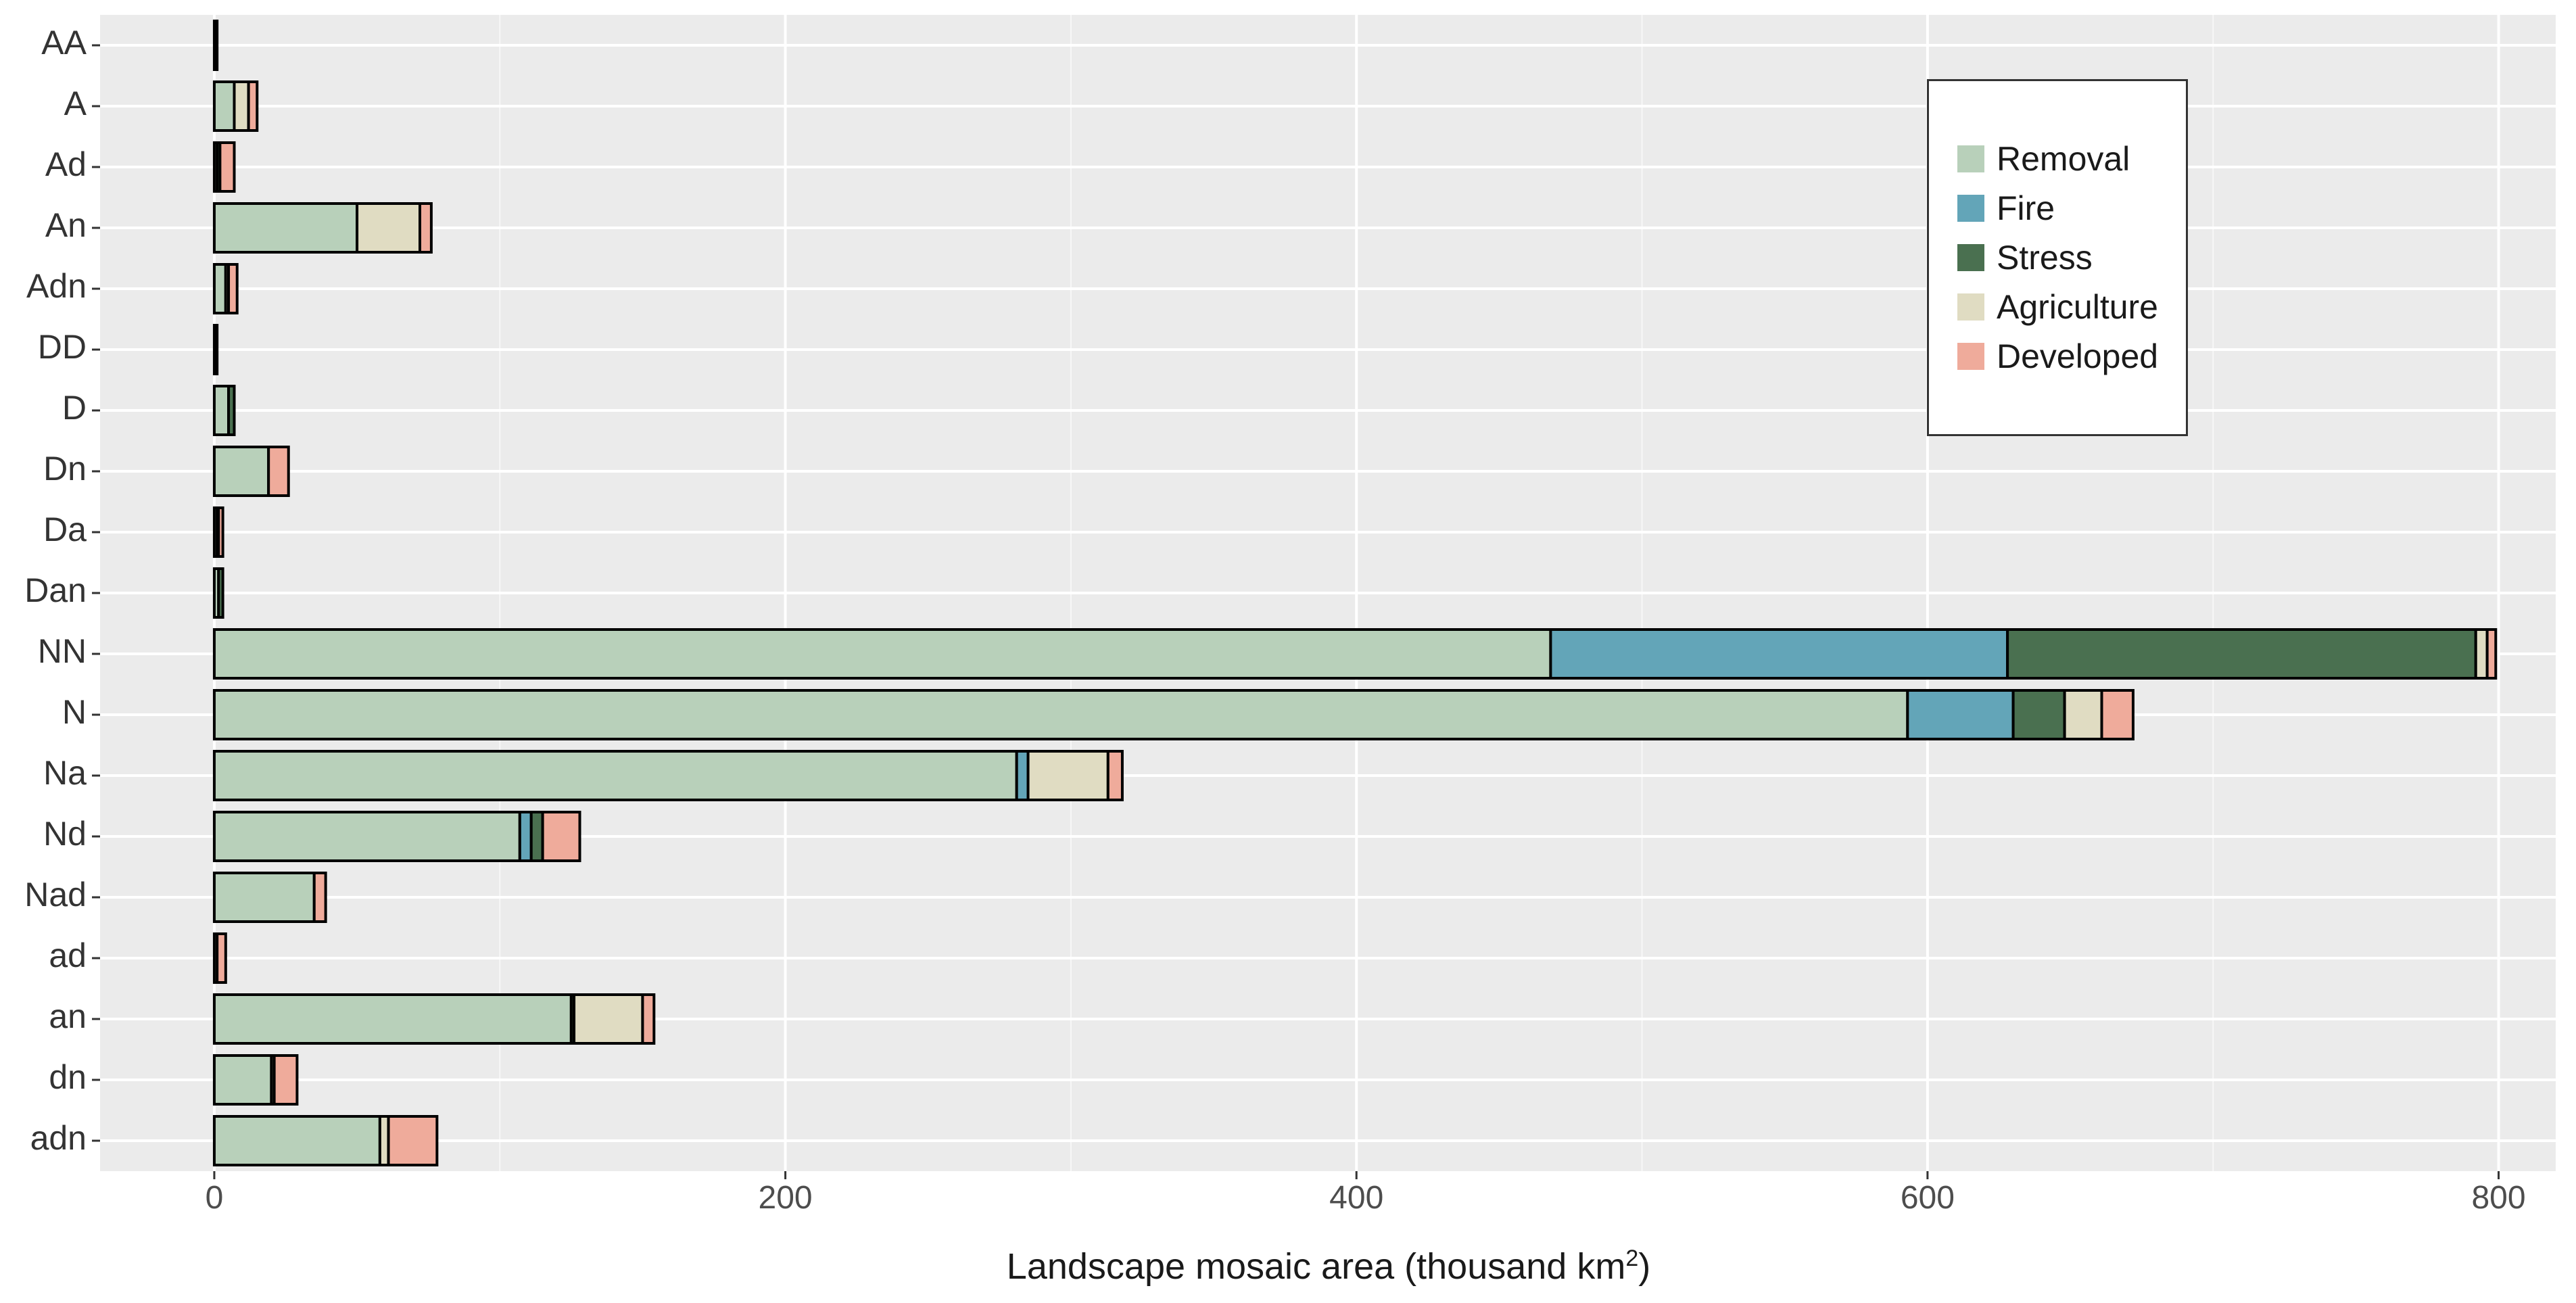 This screenshot has width=2576, height=1303. I want to click on legend-swatch-fire, so click(1970, 208).